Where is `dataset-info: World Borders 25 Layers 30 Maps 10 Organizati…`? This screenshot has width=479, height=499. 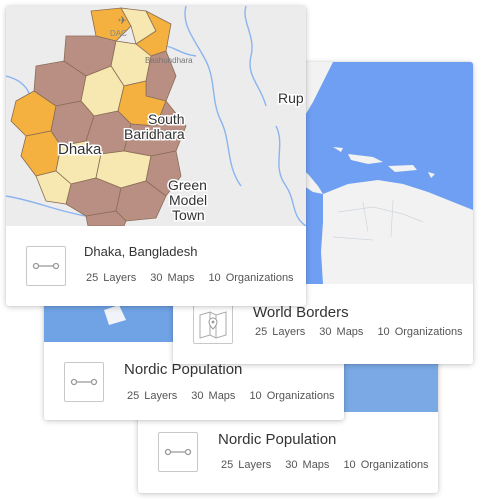
dataset-info: World Borders 25 Layers 30 Maps 10 Organizati… is located at coordinates (323, 324).